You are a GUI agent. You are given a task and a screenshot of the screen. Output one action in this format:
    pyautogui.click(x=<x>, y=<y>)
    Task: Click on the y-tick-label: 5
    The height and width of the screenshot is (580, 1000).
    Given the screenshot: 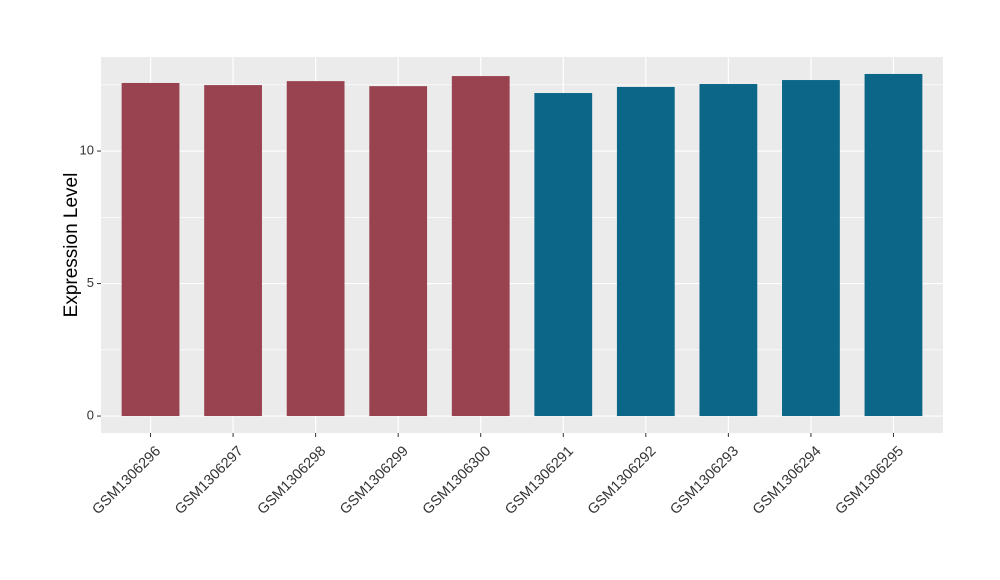 What is the action you would take?
    pyautogui.click(x=90, y=282)
    